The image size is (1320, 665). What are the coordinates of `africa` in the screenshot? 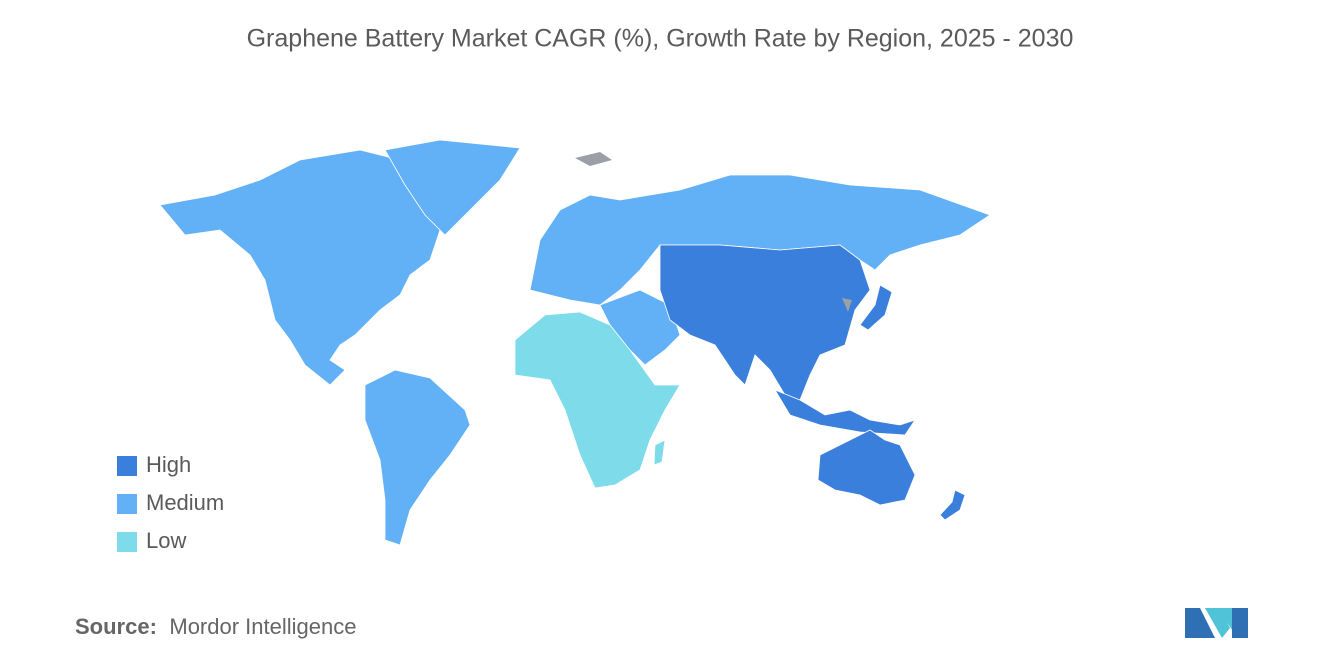 It's located at (597, 400).